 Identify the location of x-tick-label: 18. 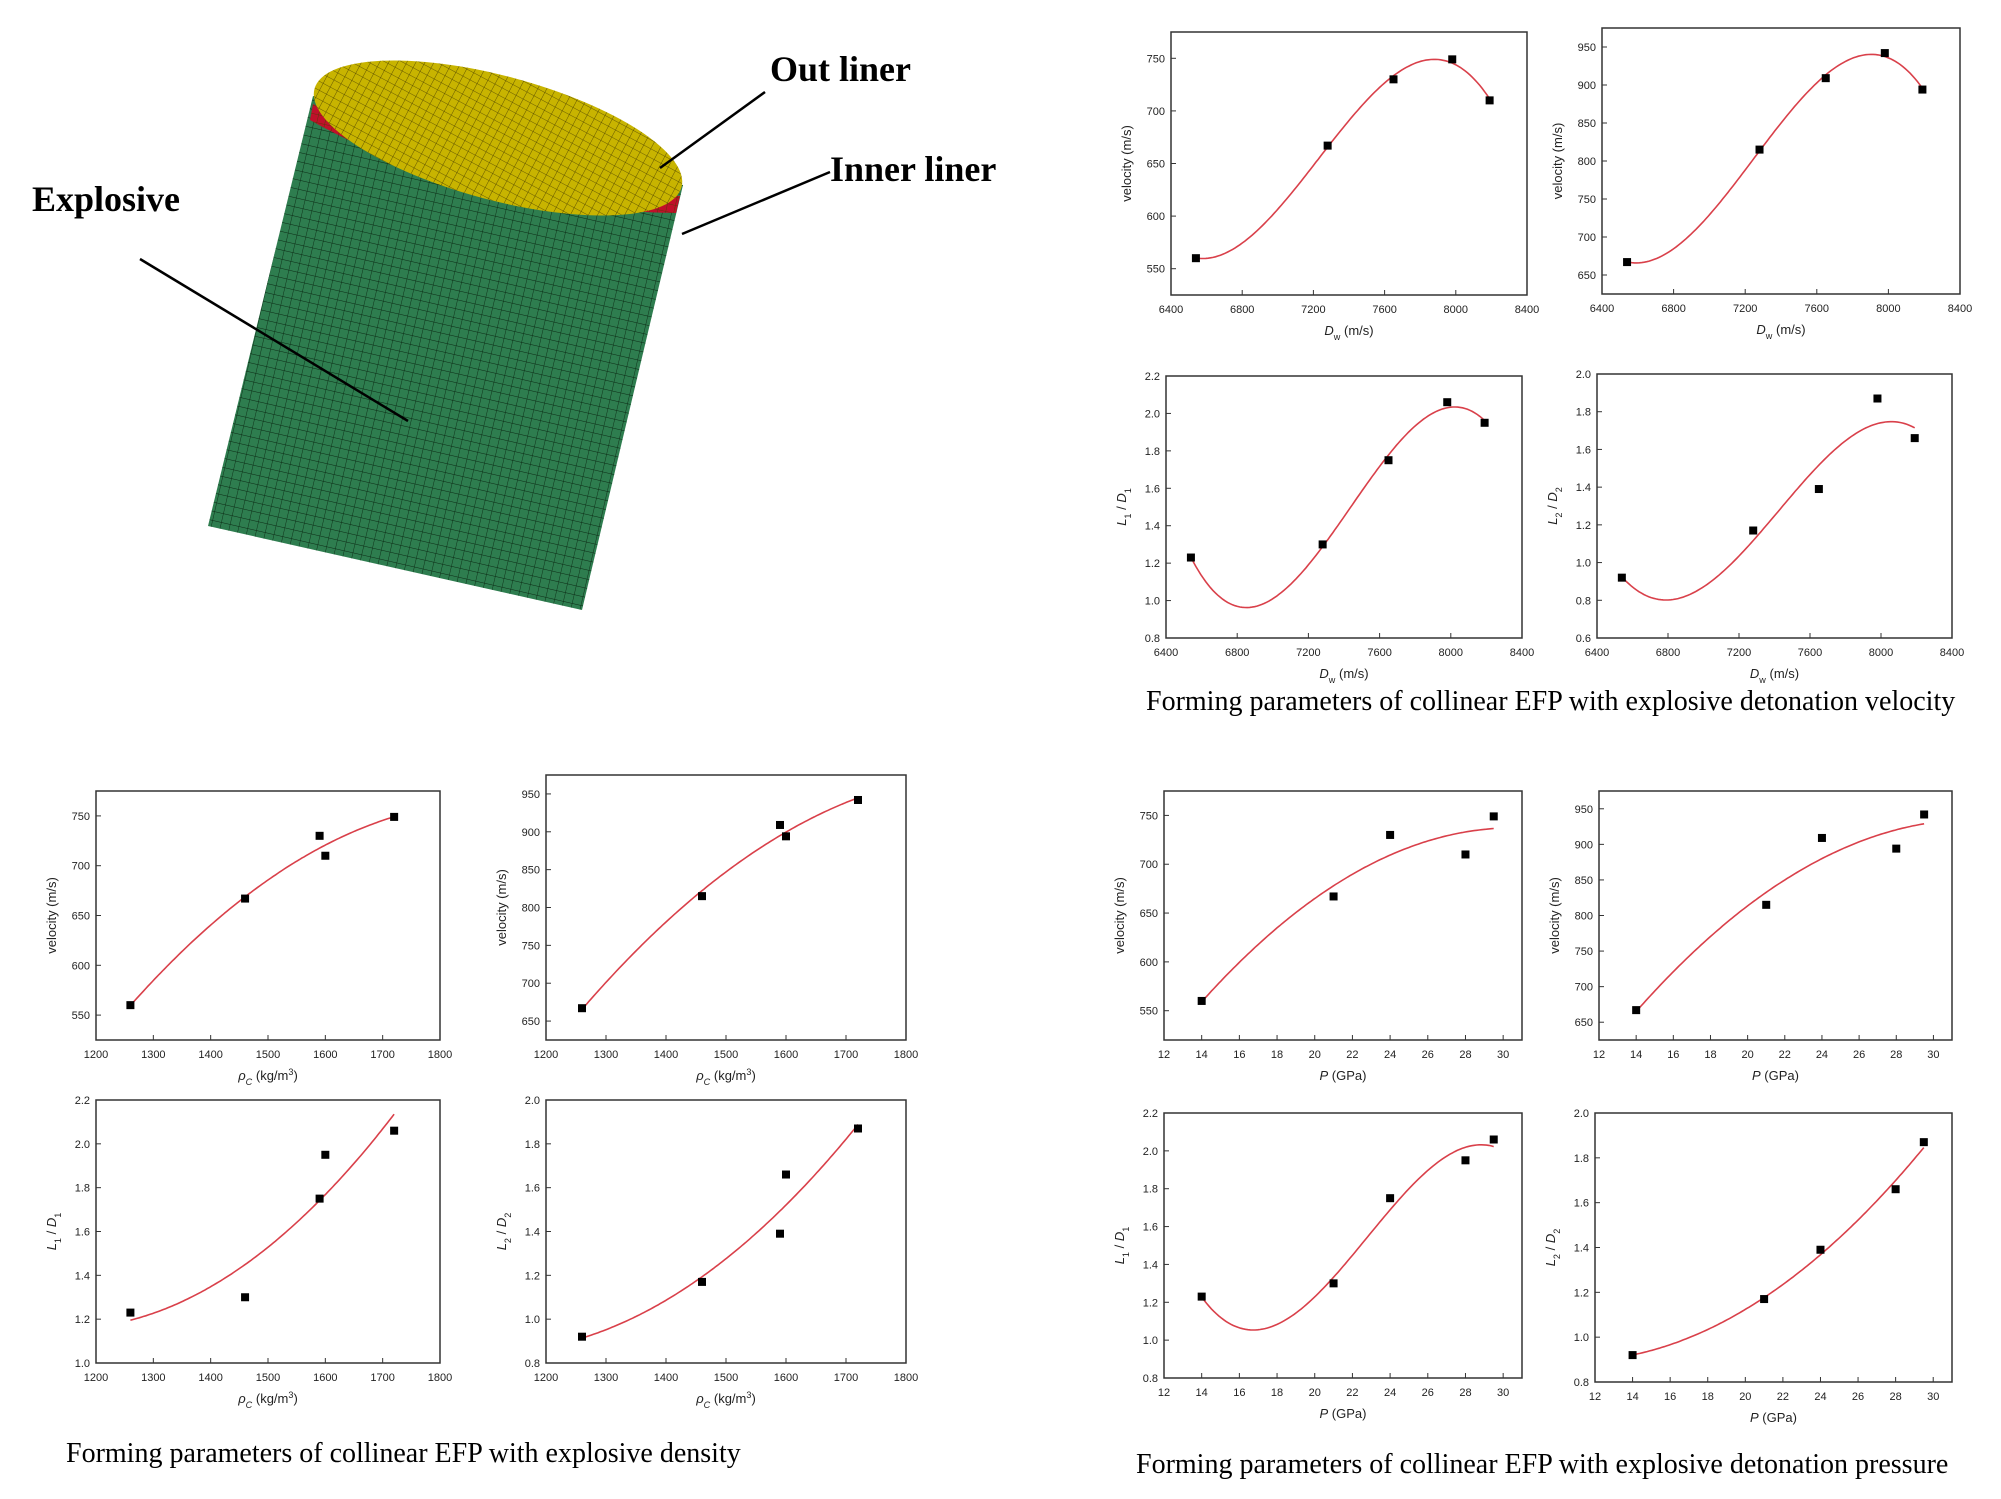
(1708, 1397).